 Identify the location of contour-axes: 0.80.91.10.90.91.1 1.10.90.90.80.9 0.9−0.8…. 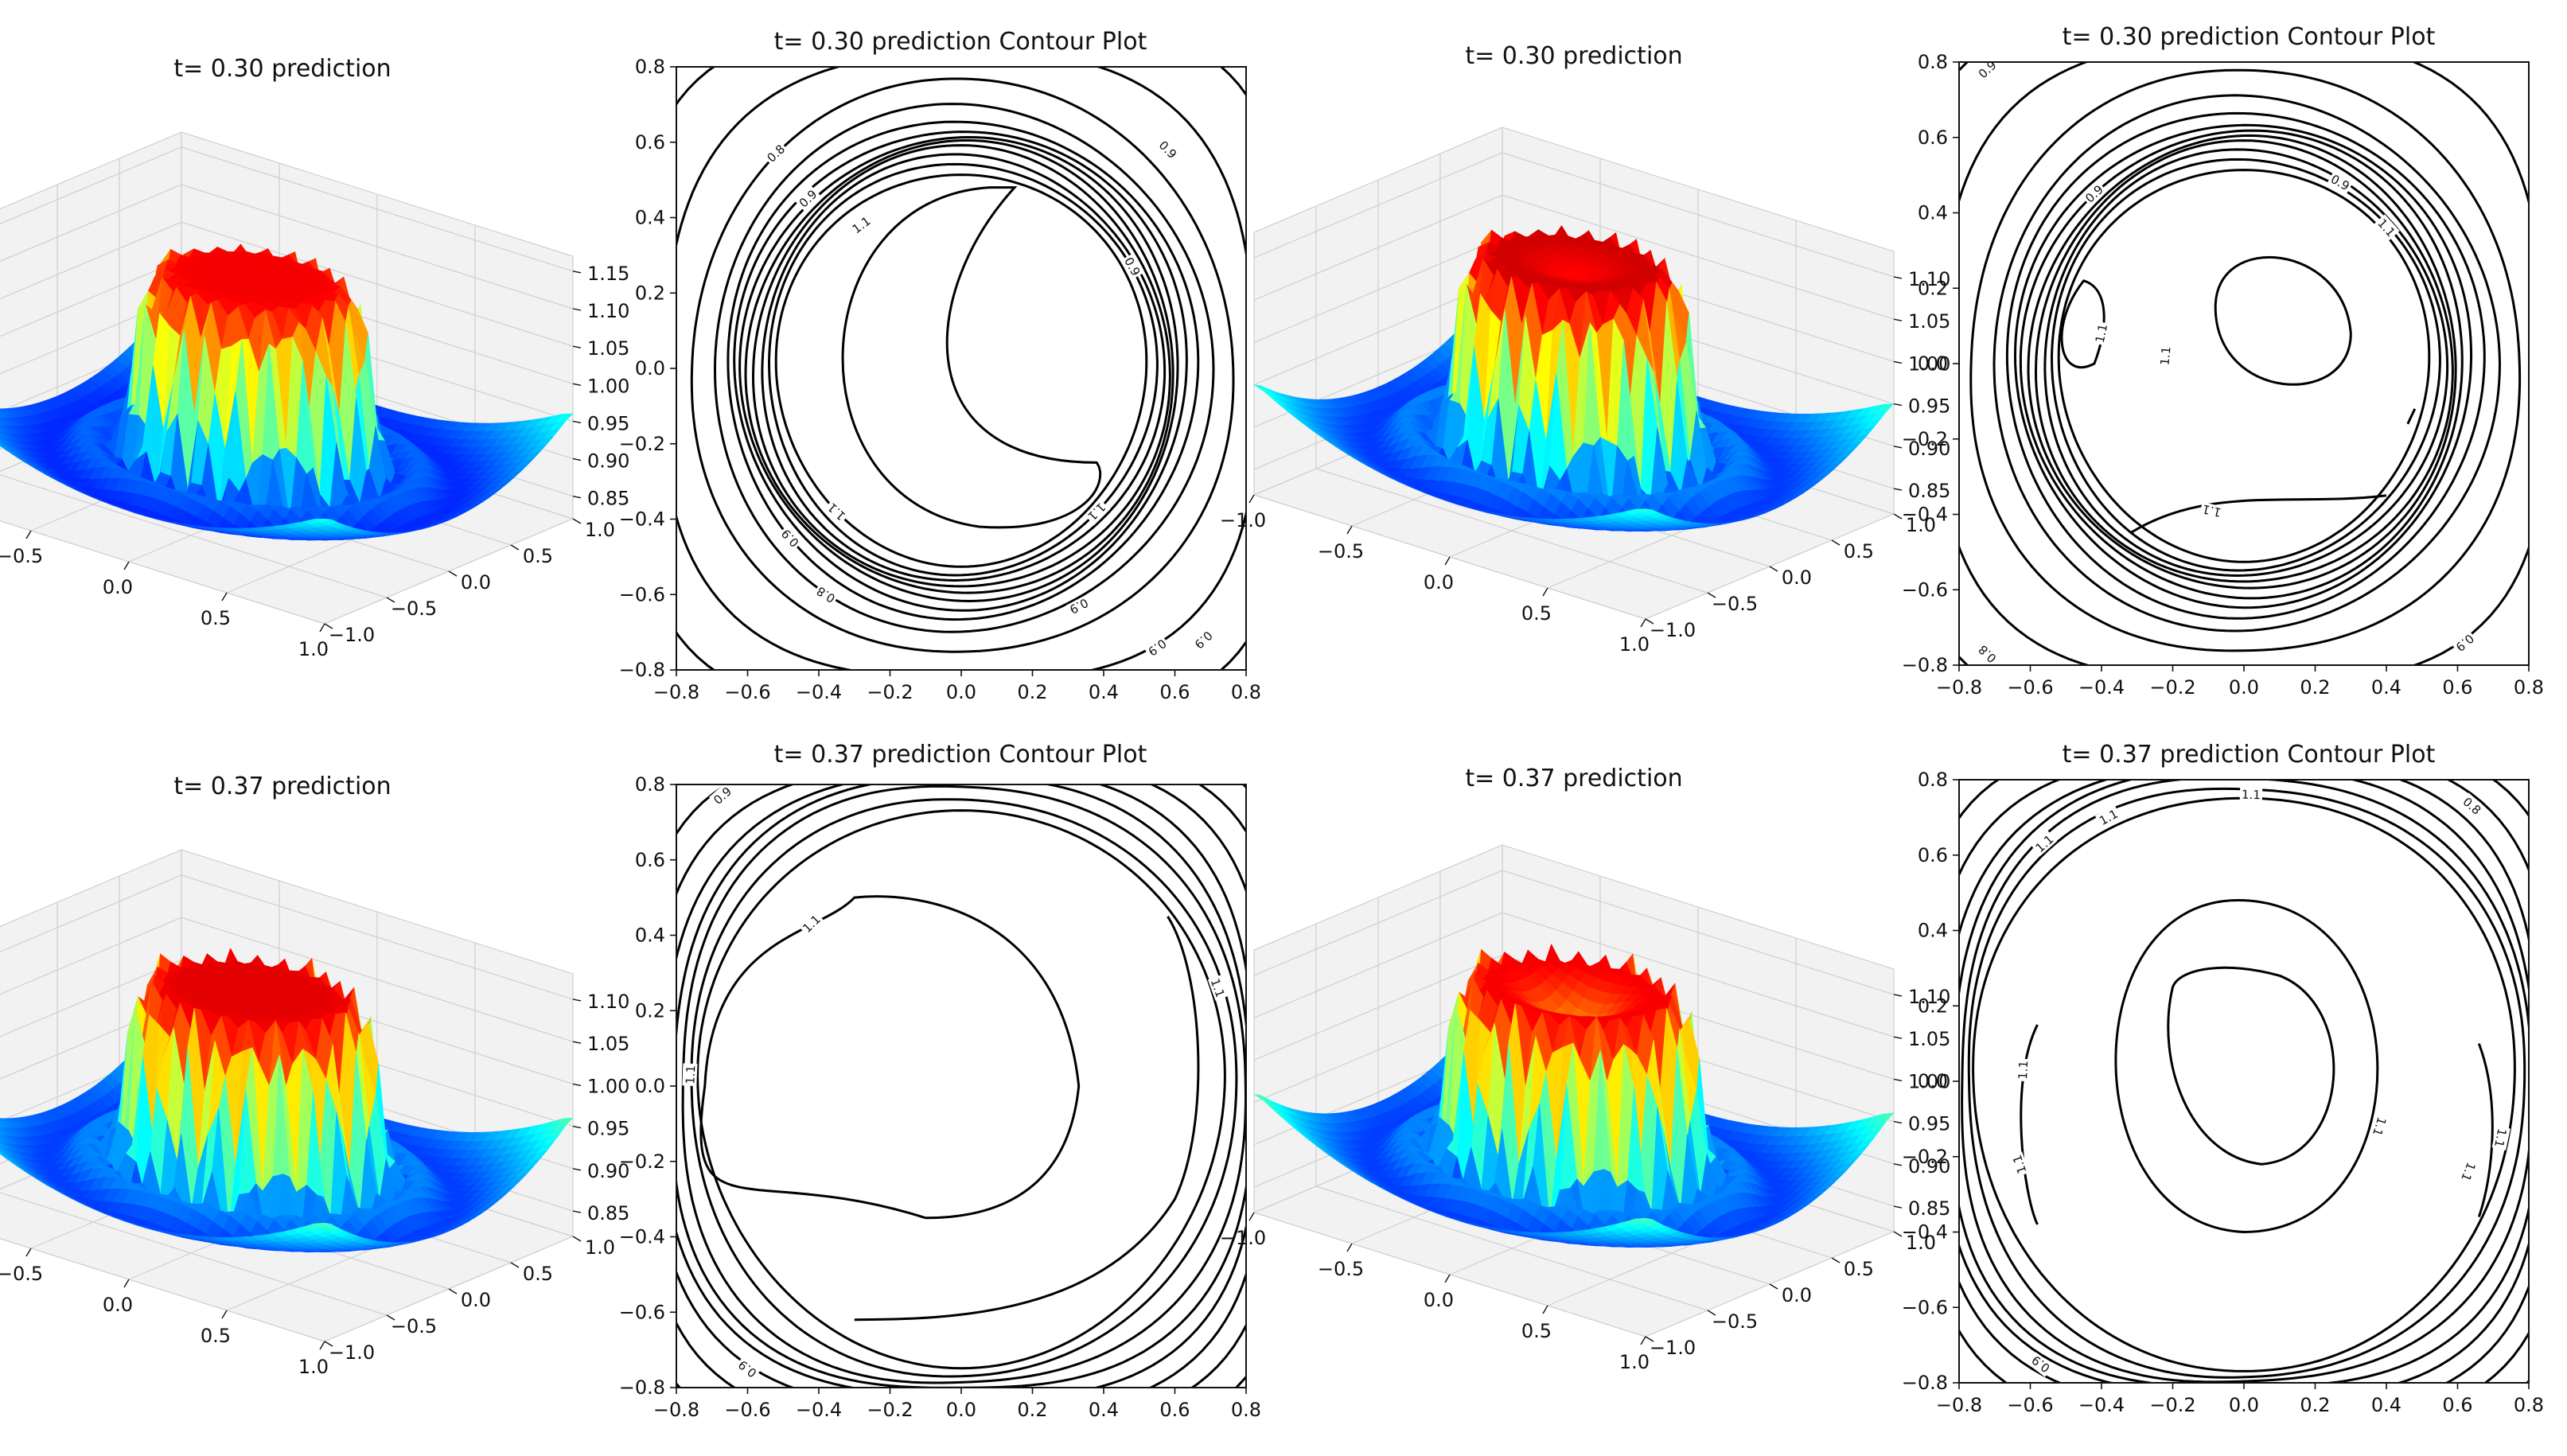
(940, 379).